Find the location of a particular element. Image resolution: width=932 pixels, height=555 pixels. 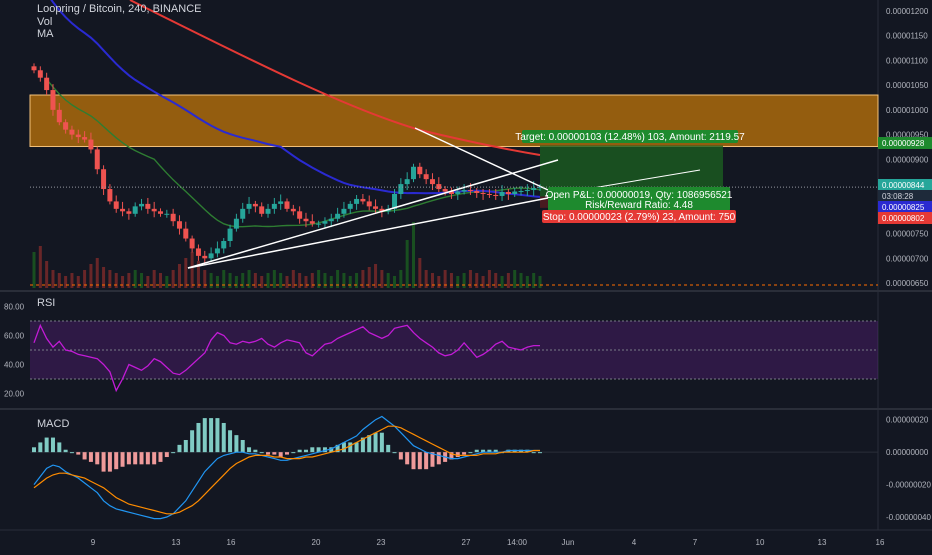

volume-legend: Vol is located at coordinates (45, 22).